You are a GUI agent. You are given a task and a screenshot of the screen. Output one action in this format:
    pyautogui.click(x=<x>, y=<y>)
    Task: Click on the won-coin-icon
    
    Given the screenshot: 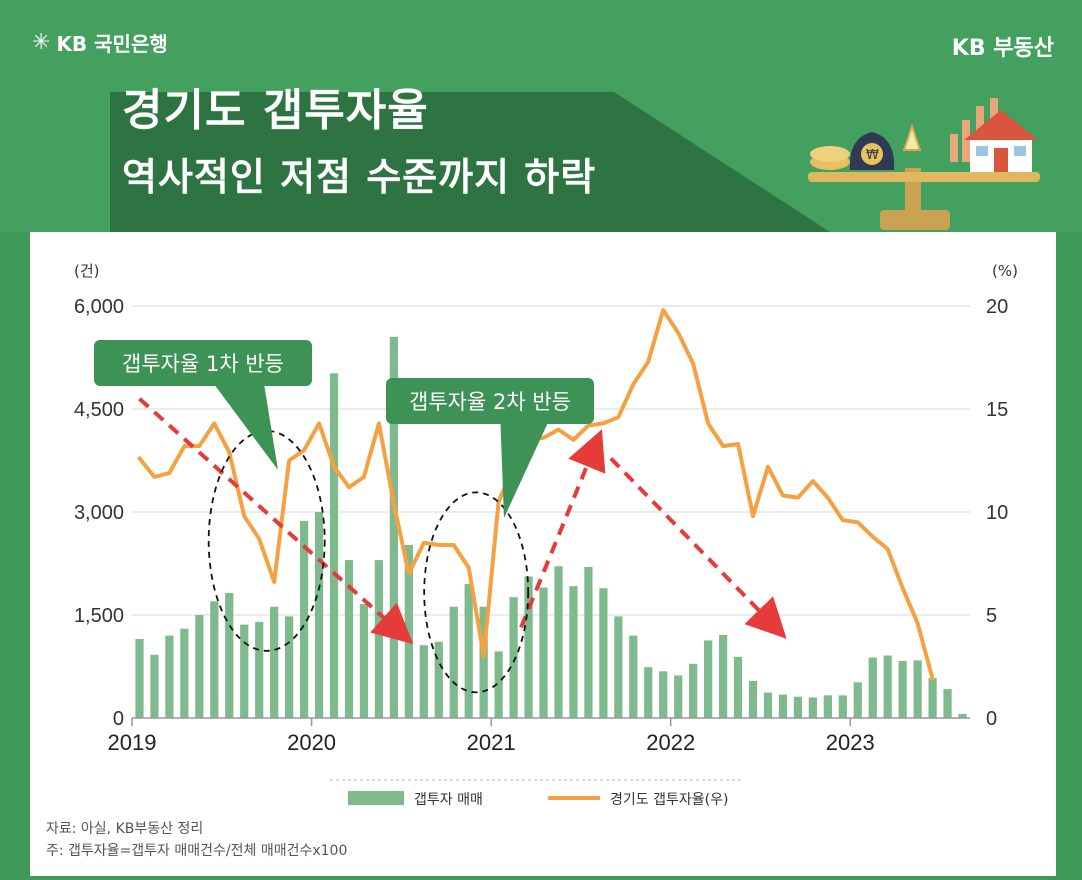 What is the action you would take?
    pyautogui.click(x=872, y=154)
    